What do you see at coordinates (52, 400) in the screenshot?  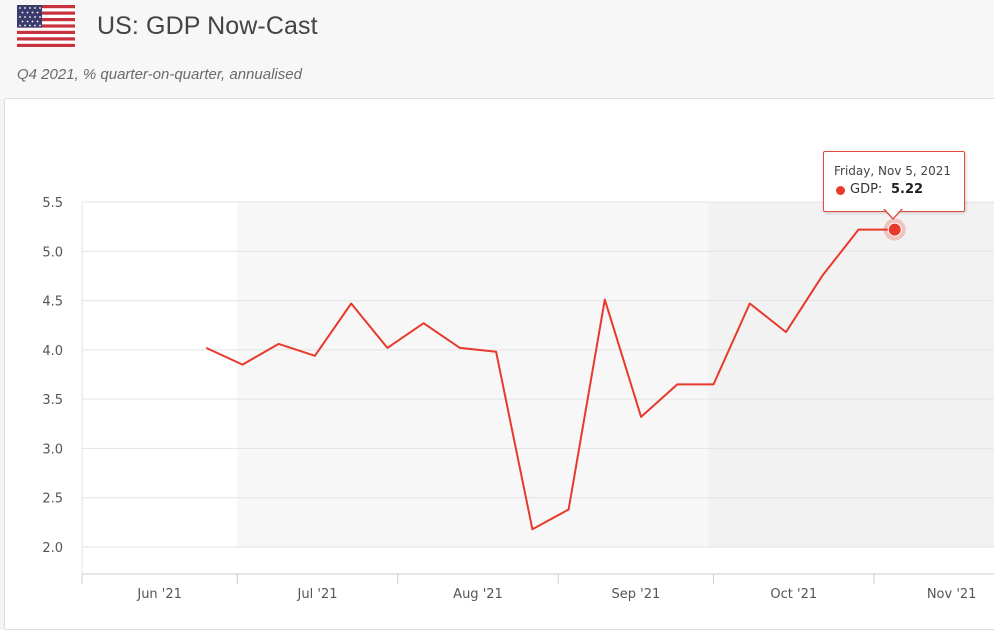 I see `y-tick-label: 3.5` at bounding box center [52, 400].